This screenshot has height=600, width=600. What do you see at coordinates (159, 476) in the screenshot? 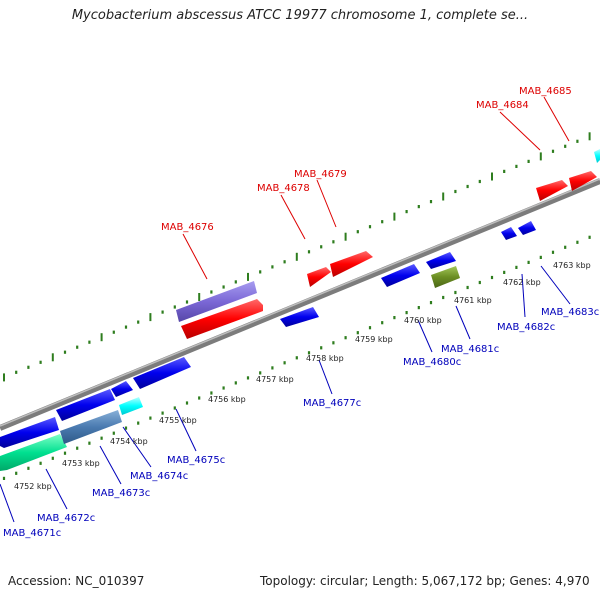
I see `gene-label-mab-4674c: MAB_4674c` at bounding box center [159, 476].